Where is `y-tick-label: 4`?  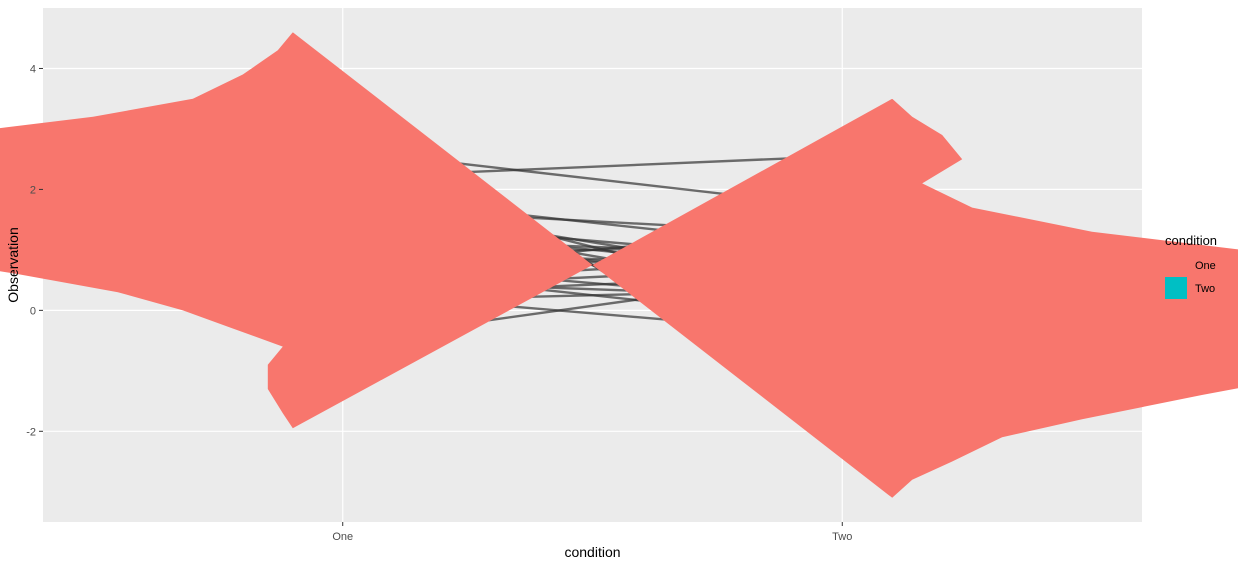 y-tick-label: 4 is located at coordinates (33, 69).